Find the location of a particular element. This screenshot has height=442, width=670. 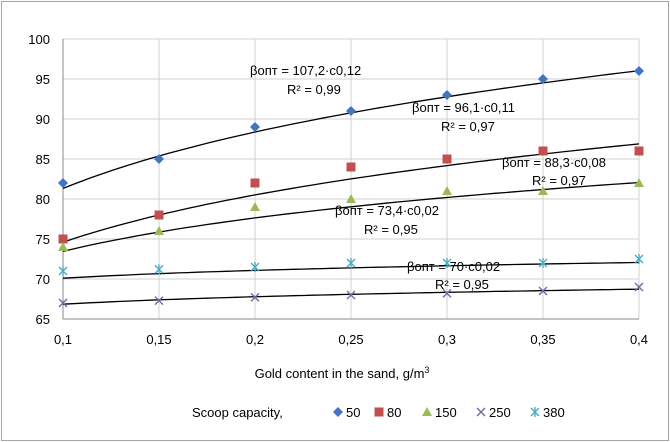

x-axis-label: Gold content in the sand, g/m3 is located at coordinates (342, 373).